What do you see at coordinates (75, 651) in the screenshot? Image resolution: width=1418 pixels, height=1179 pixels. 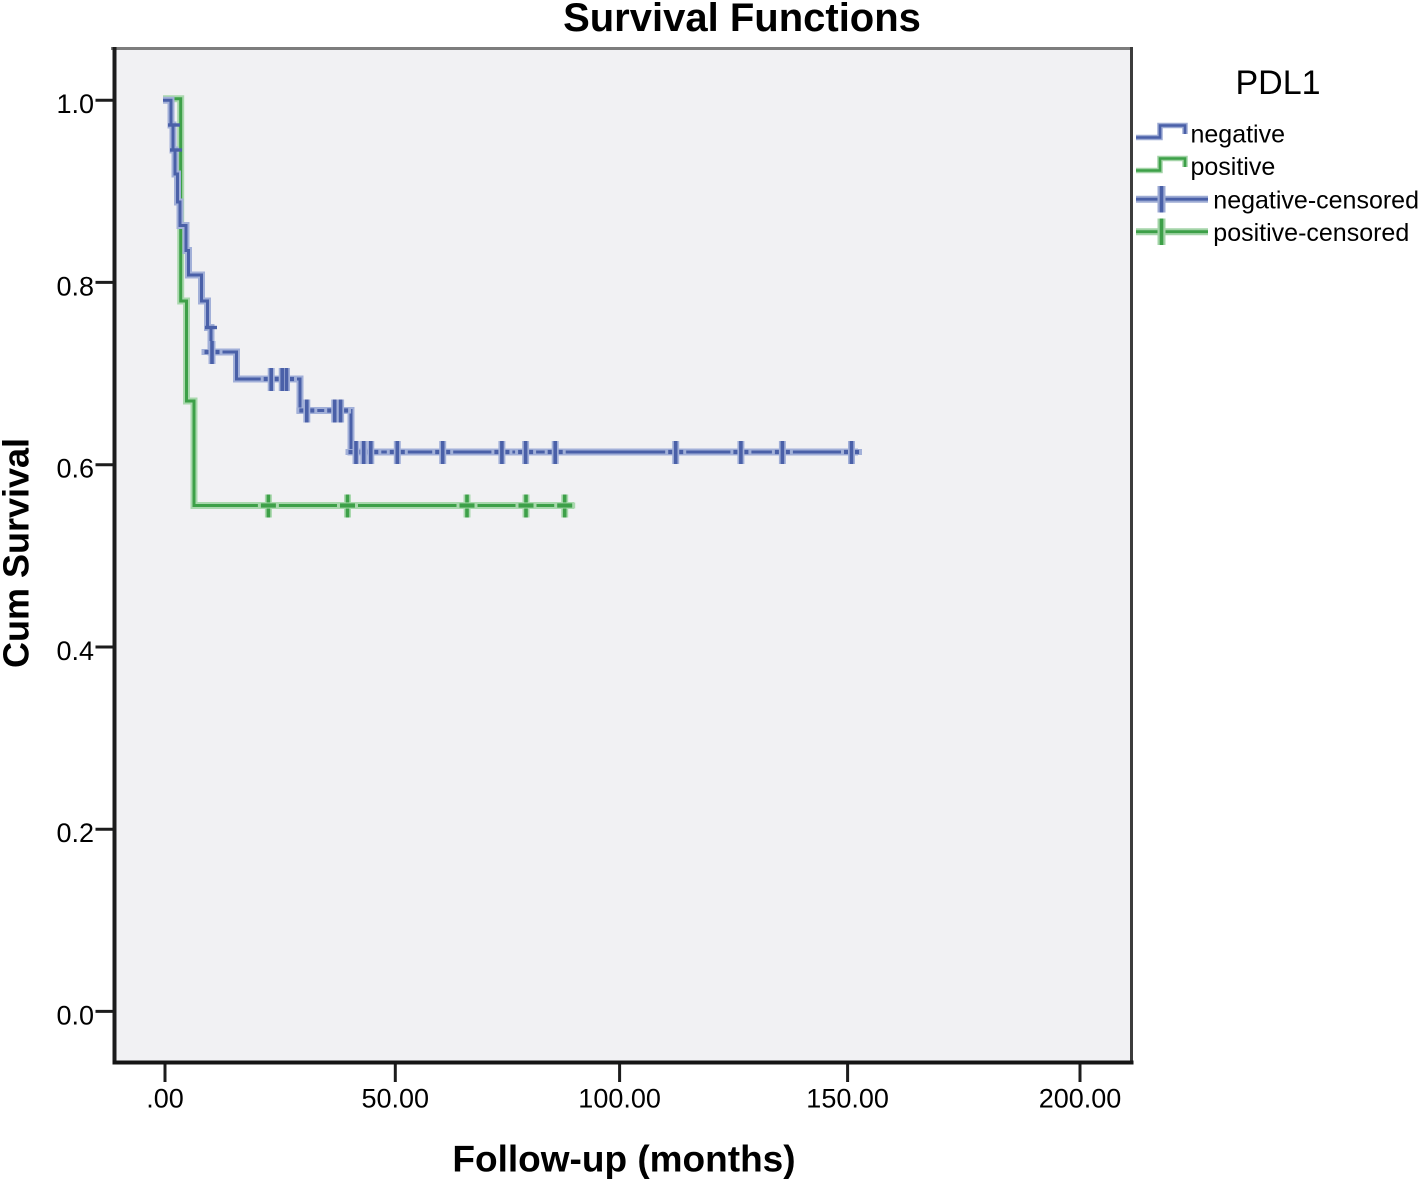 I see `svg-text: 0.4` at bounding box center [75, 651].